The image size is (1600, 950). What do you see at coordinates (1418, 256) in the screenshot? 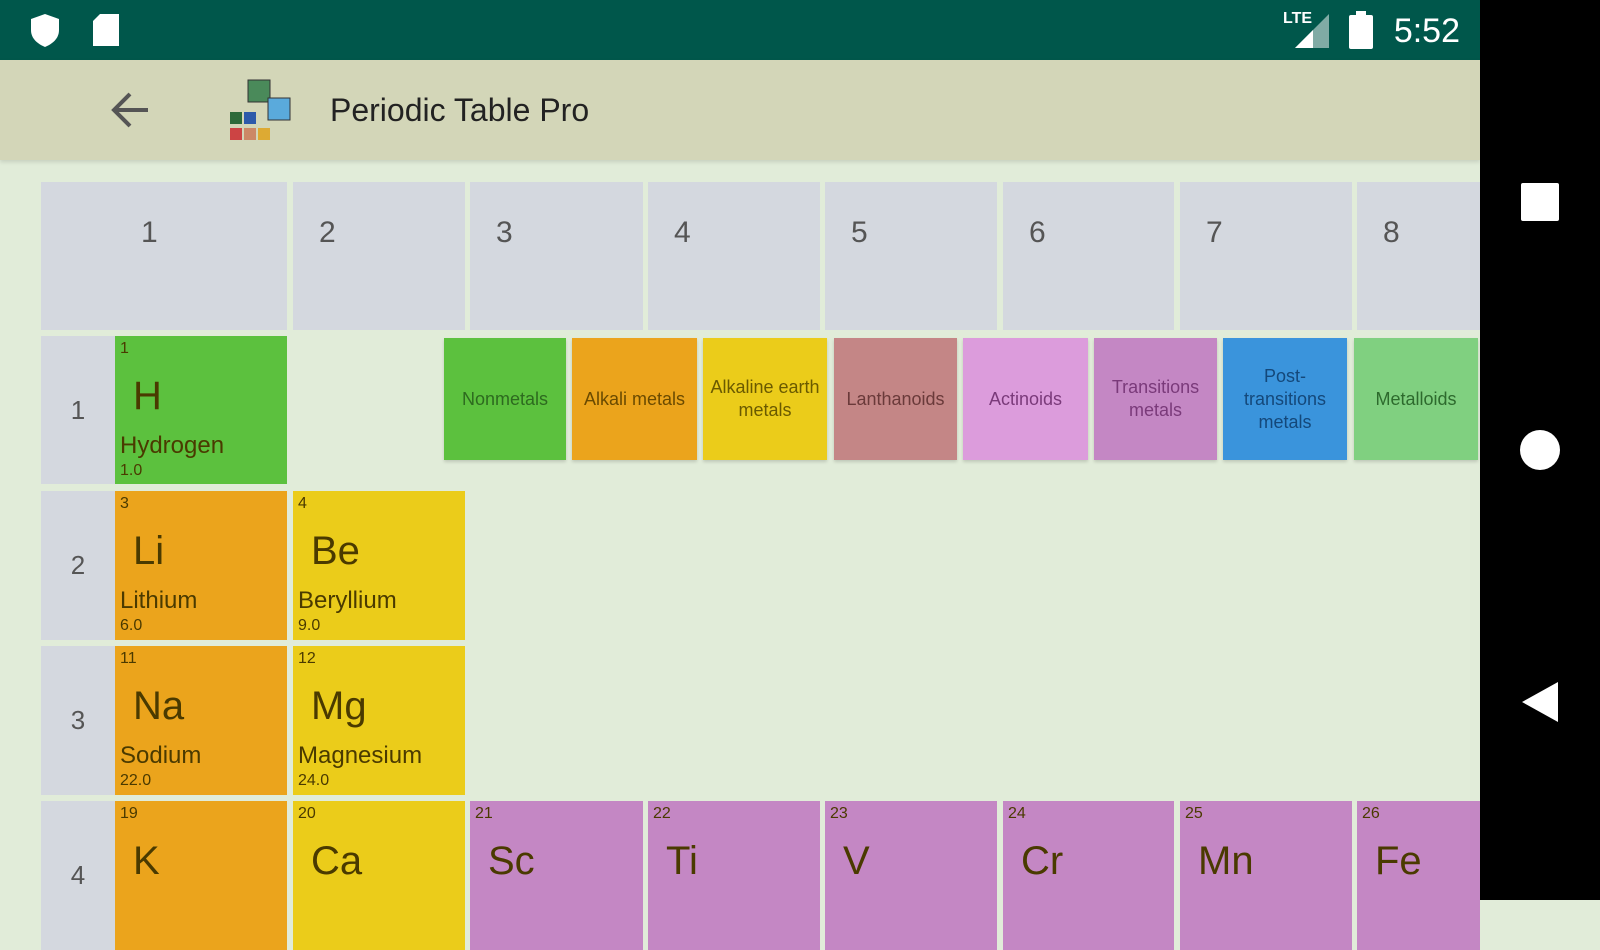
I see `group-header-8: 8` at bounding box center [1418, 256].